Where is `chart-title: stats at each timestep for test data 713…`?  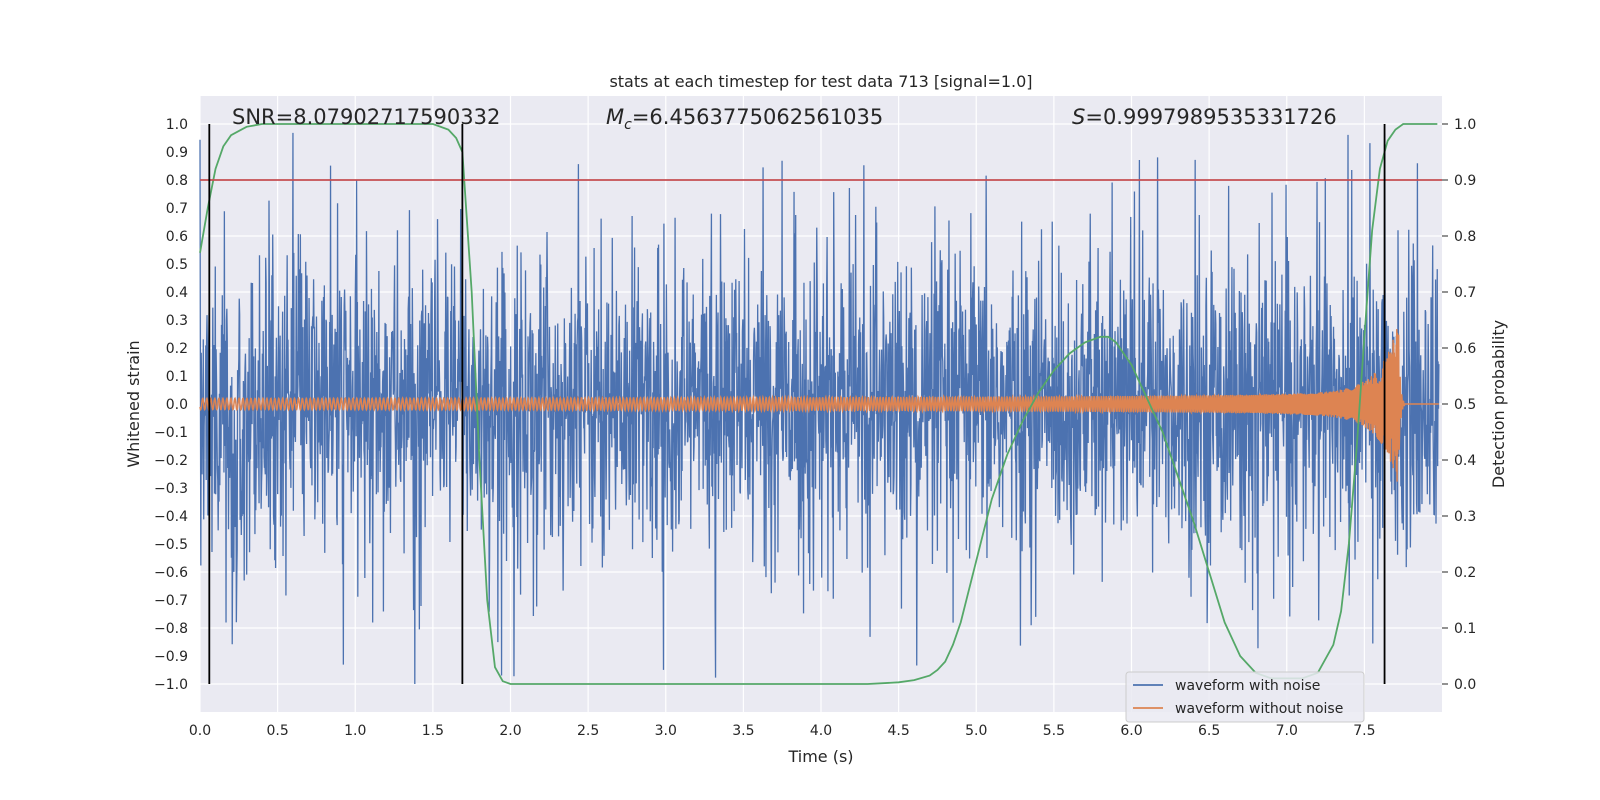
chart-title: stats at each timestep for test data 713… is located at coordinates (820, 81).